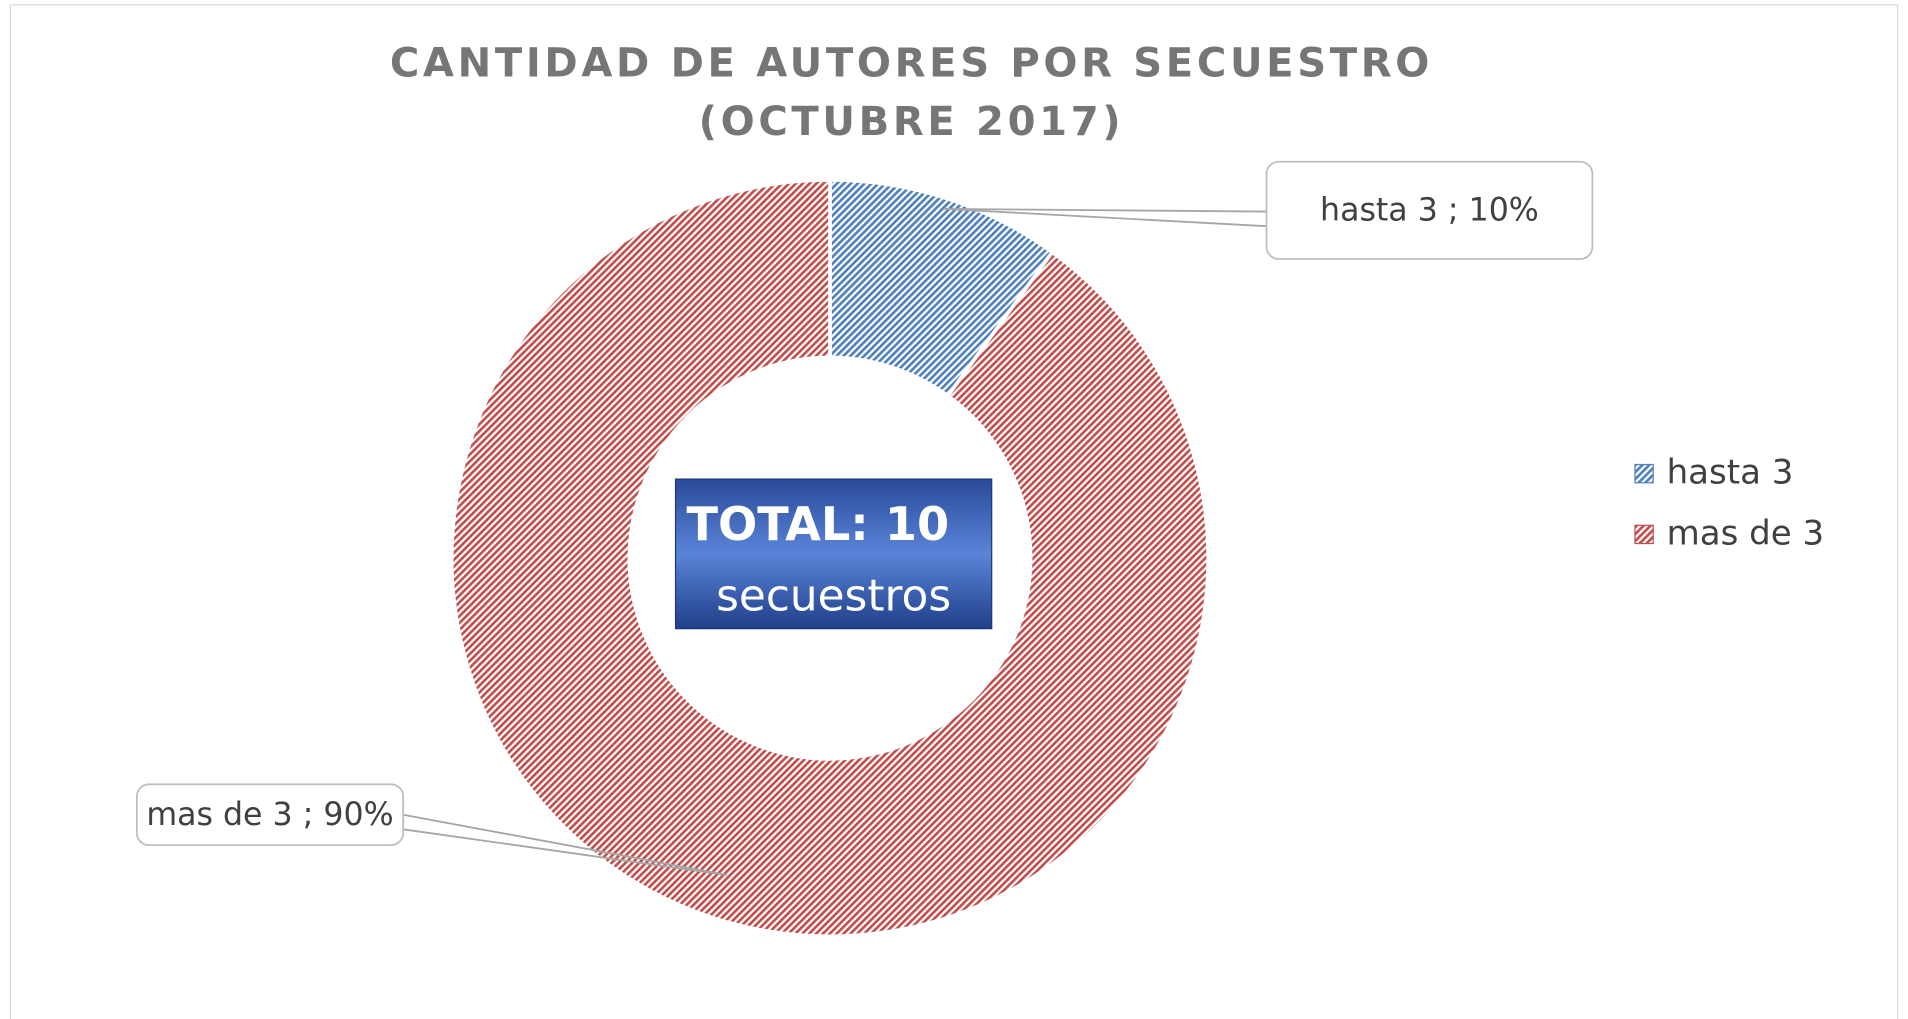  Describe the element at coordinates (1746, 534) in the screenshot. I see `legend-label: mas de 3` at that location.